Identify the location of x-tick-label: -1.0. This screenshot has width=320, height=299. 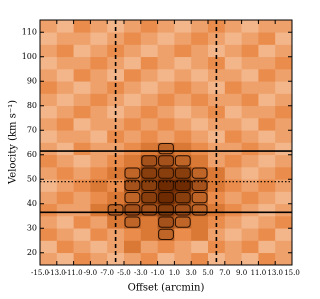
(158, 273).